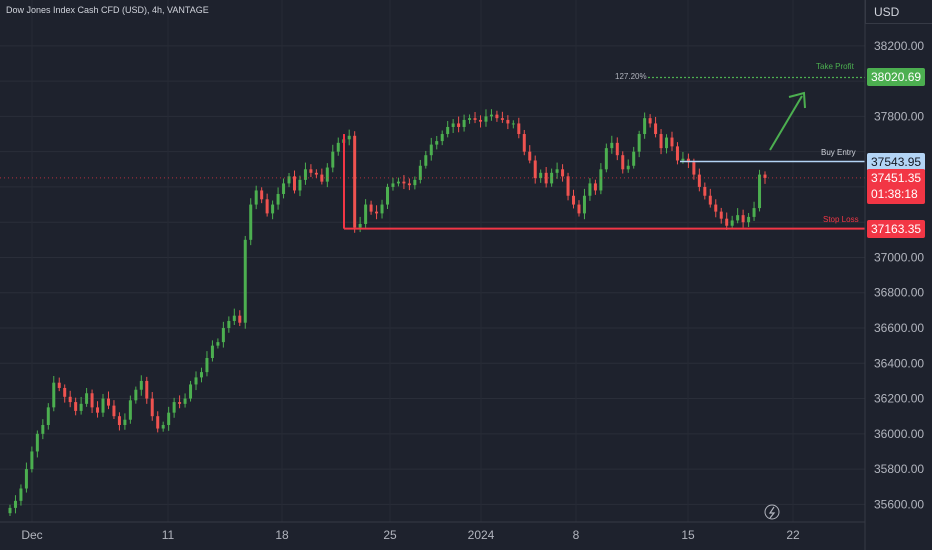 This screenshot has width=932, height=550. Describe the element at coordinates (899, 328) in the screenshot. I see `y-tick-label: 36600.00` at that location.